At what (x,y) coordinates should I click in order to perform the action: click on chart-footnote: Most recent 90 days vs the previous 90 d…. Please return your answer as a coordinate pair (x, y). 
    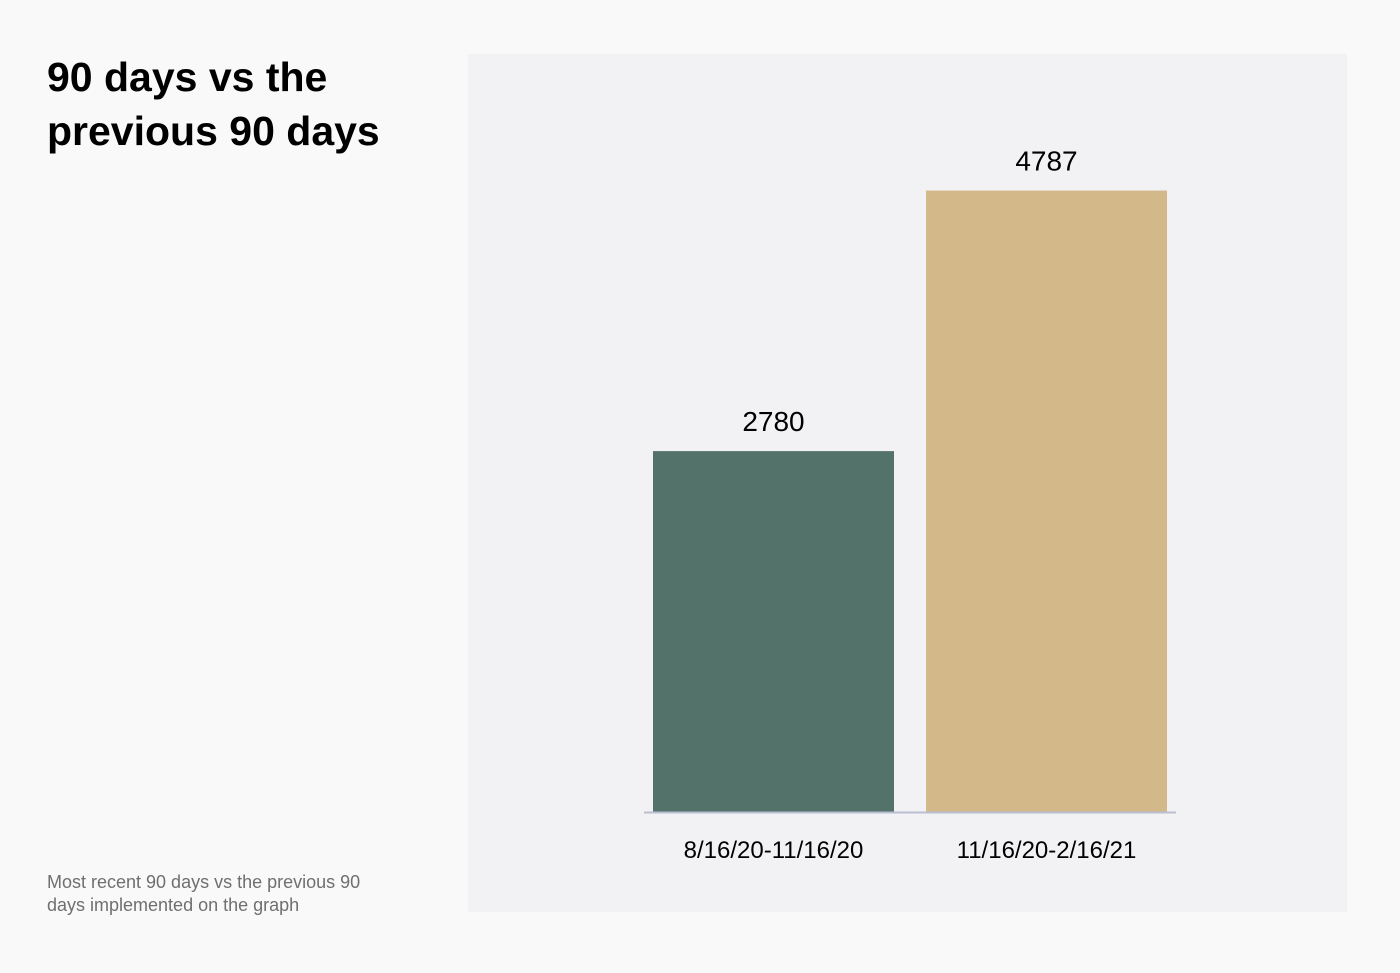
    Looking at the image, I should click on (204, 893).